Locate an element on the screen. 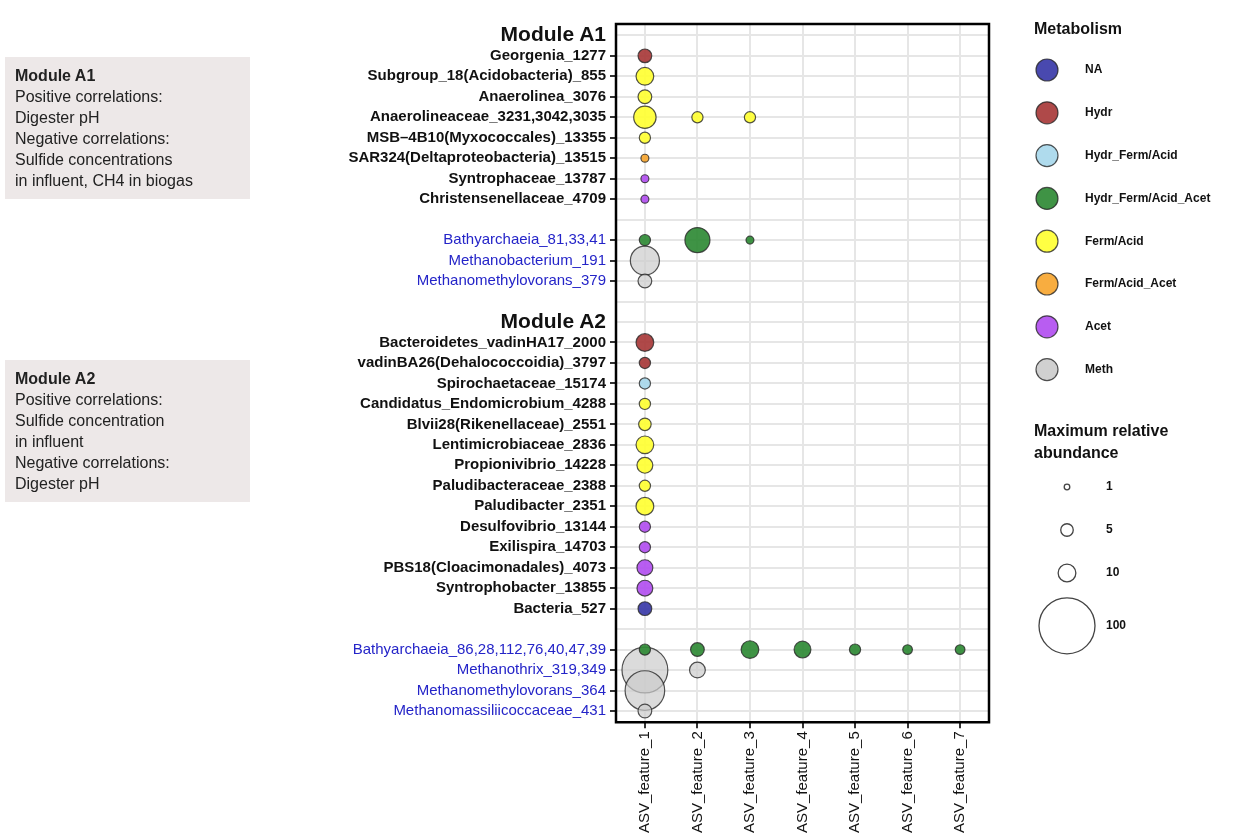 This screenshot has height=840, width=1241. text: Module A1 Positive correlations: Digester pH Negative correlations: Sulfide concentrations in influent, CH4 in biogas is located at coordinates (127, 128).